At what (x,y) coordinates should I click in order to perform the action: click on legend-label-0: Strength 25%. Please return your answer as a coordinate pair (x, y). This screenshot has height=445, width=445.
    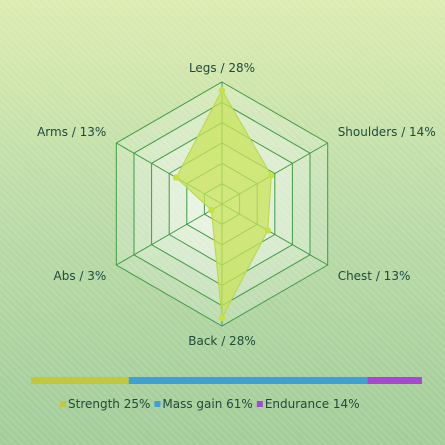
    Looking at the image, I should click on (109, 404).